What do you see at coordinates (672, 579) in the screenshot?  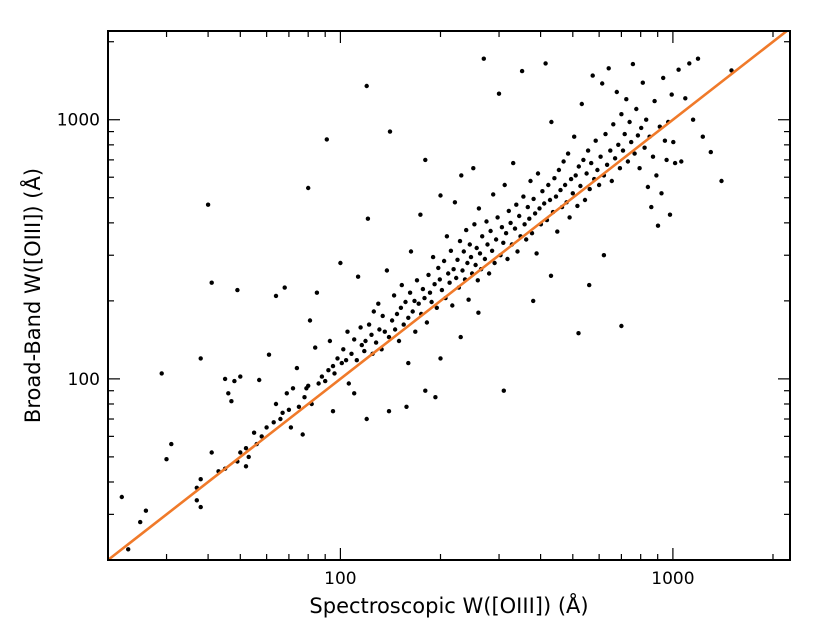 I see `x-tick-label: 1000` at bounding box center [672, 579].